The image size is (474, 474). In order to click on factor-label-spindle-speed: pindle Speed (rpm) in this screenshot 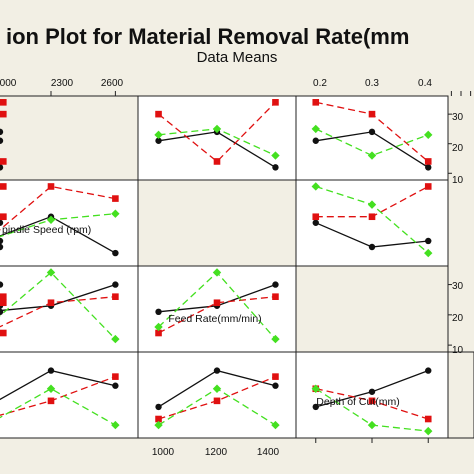, I will do `click(46, 230)`.